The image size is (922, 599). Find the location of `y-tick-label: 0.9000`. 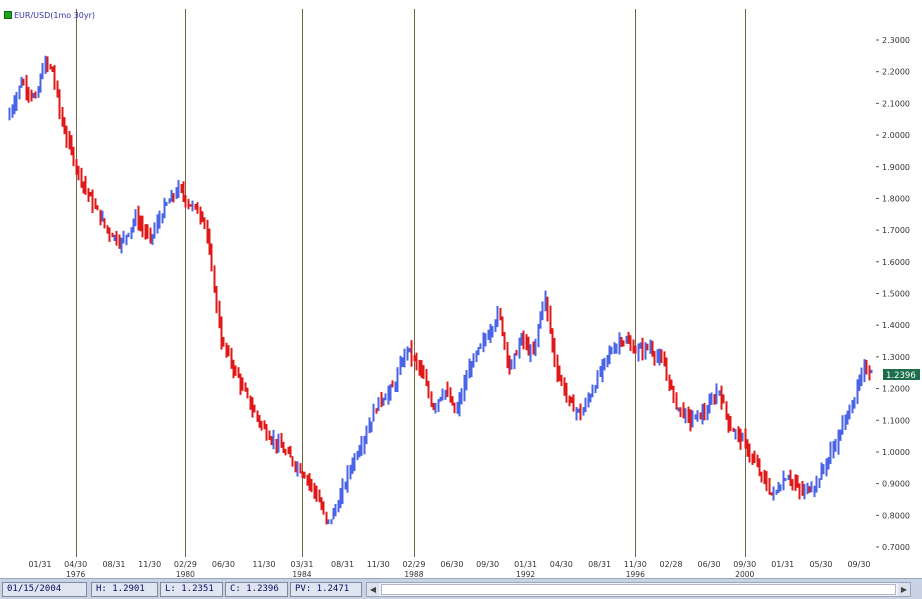

y-tick-label: 0.9000 is located at coordinates (896, 484).